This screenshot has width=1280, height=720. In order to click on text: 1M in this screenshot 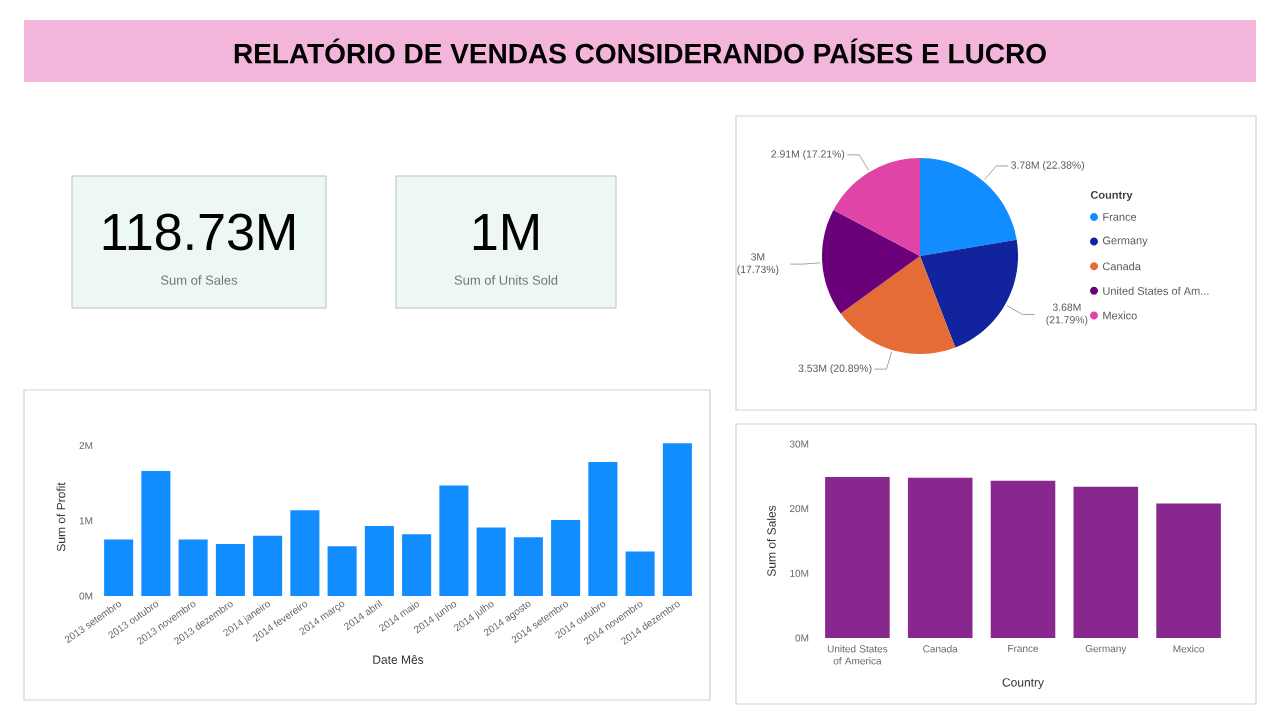, I will do `click(505, 232)`.